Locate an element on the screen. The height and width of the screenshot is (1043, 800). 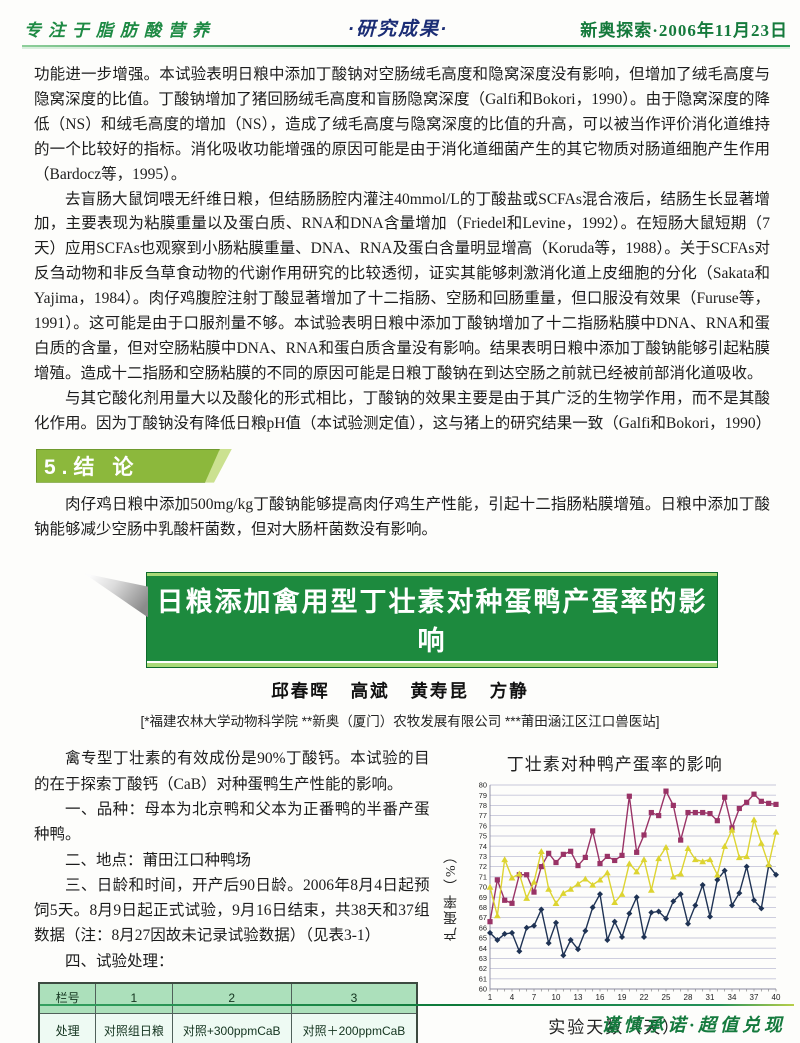
svg-text: 80 is located at coordinates (482, 785).